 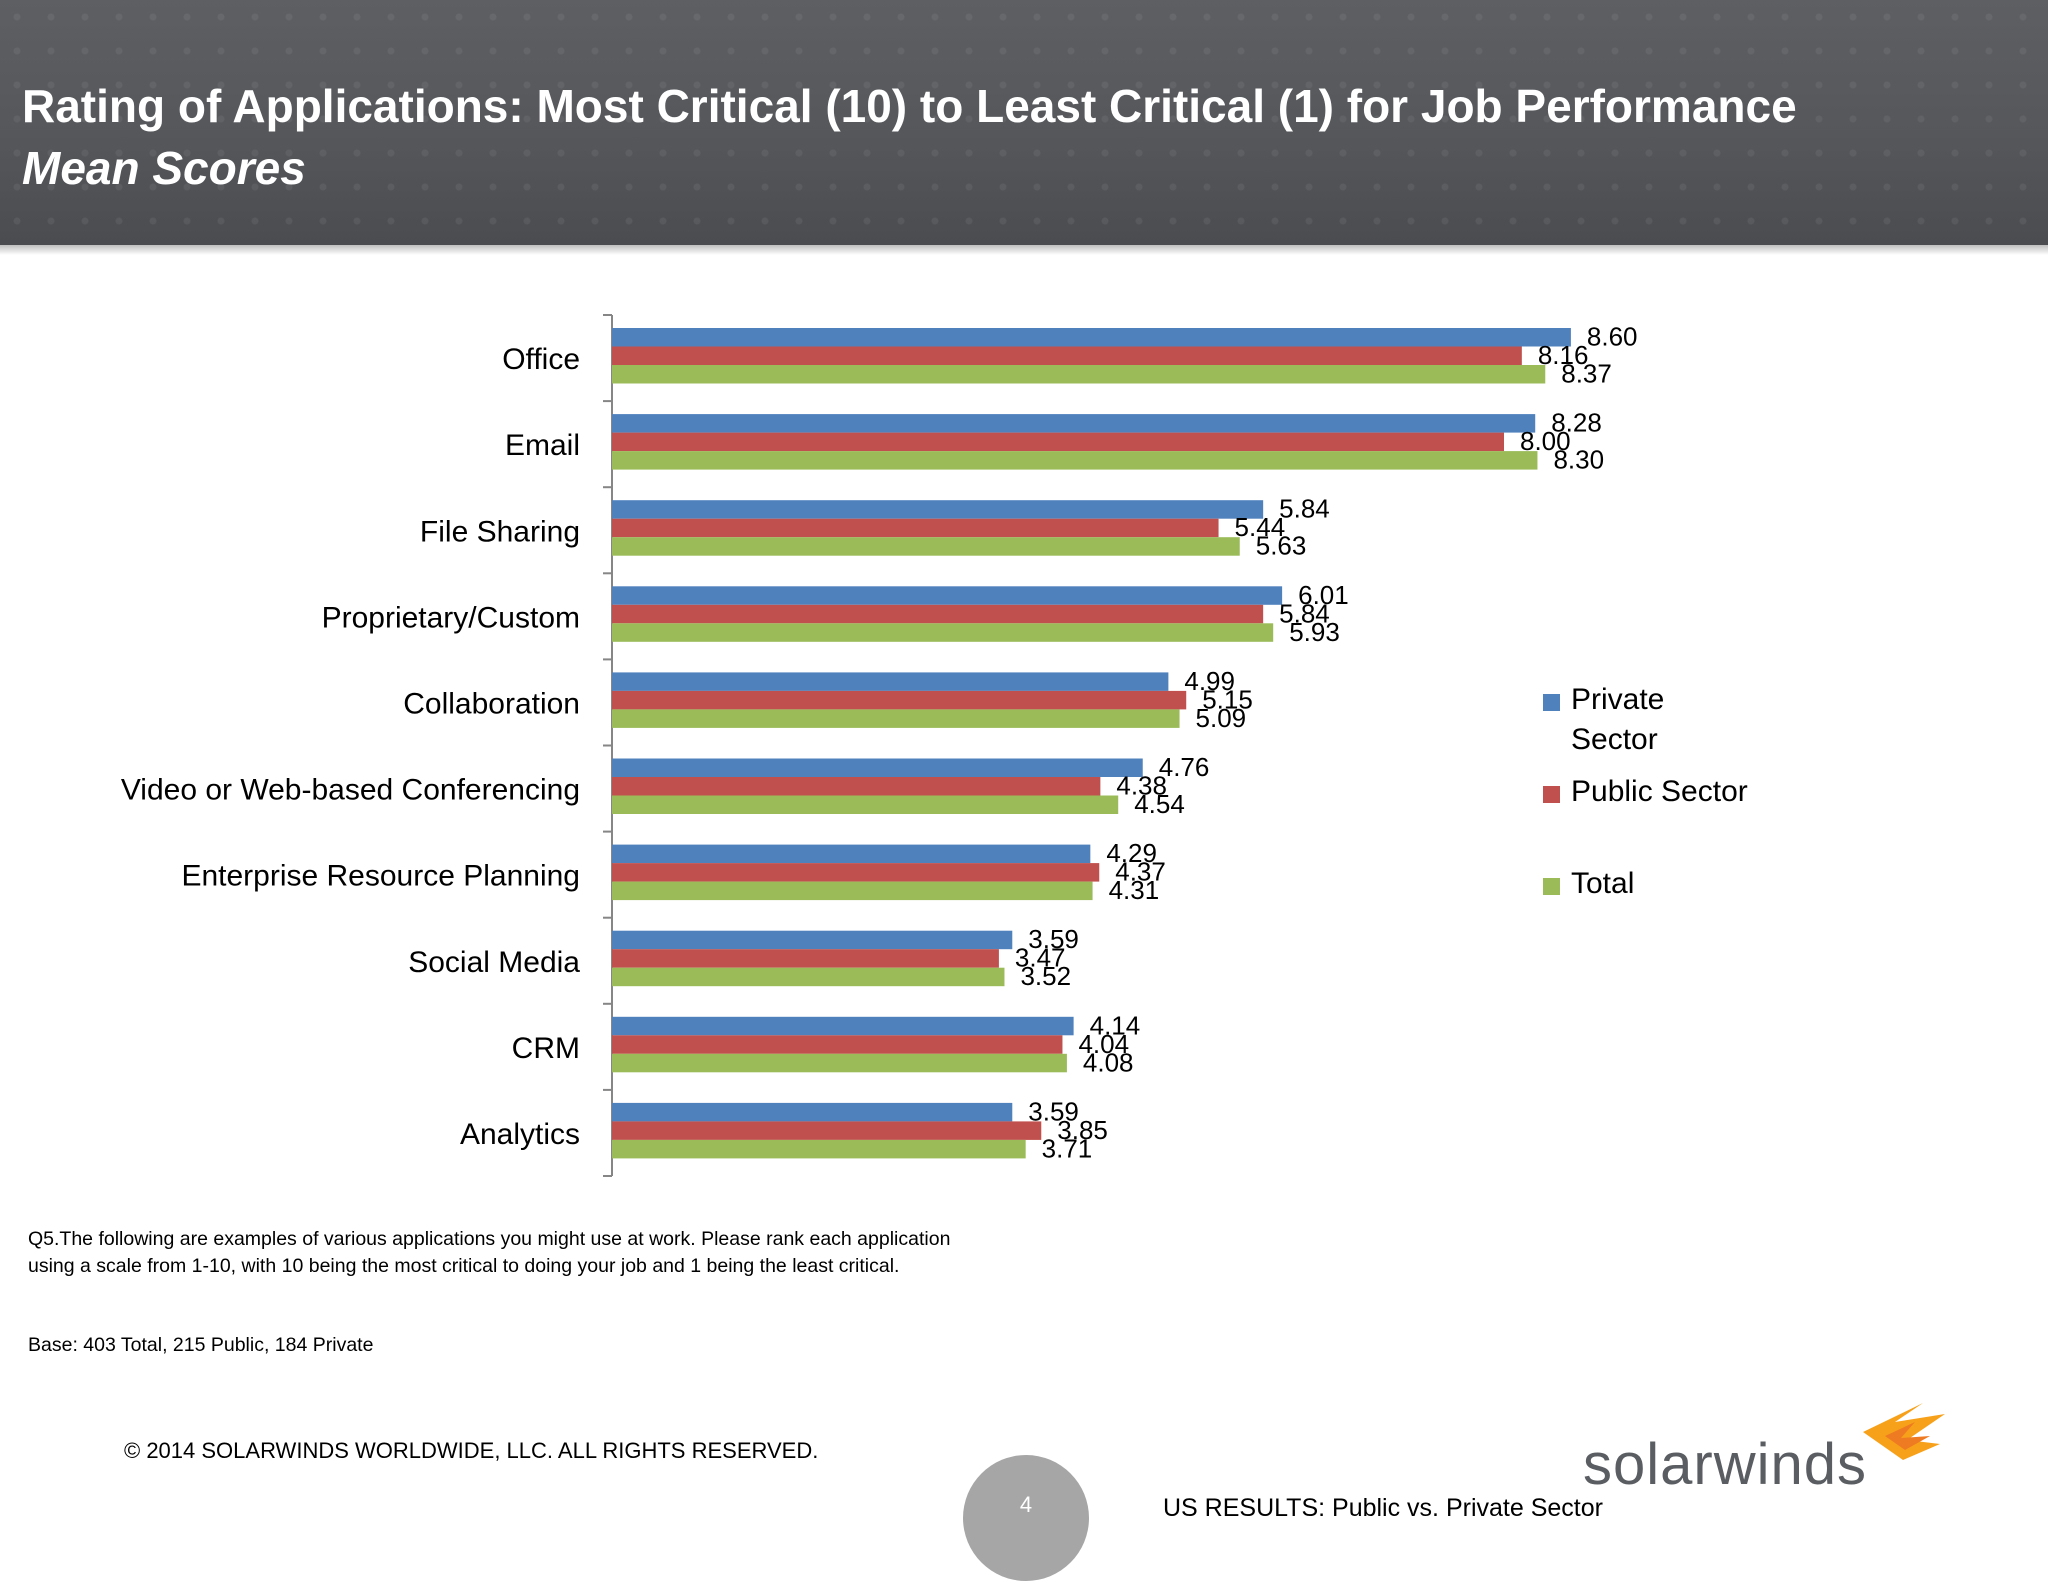 I want to click on data-label: 3.52, so click(x=1045, y=976).